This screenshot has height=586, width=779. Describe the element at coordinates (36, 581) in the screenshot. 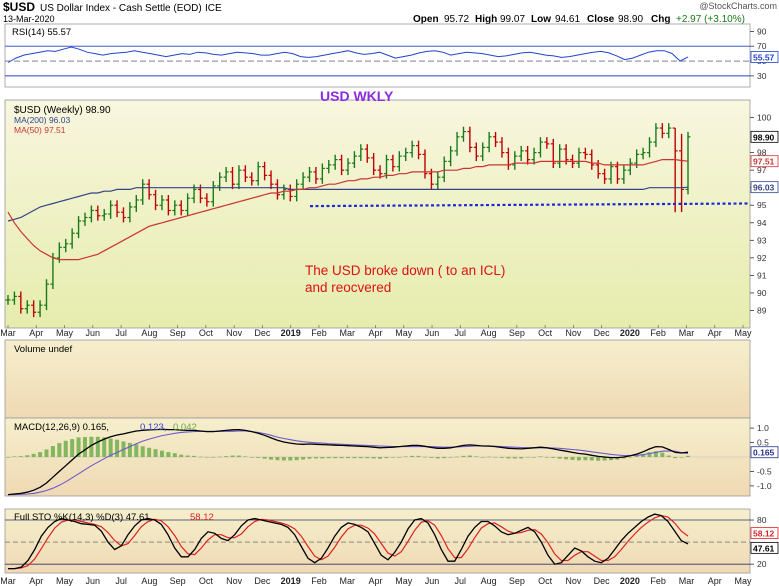

I see `sto-x-label: Apr` at that location.